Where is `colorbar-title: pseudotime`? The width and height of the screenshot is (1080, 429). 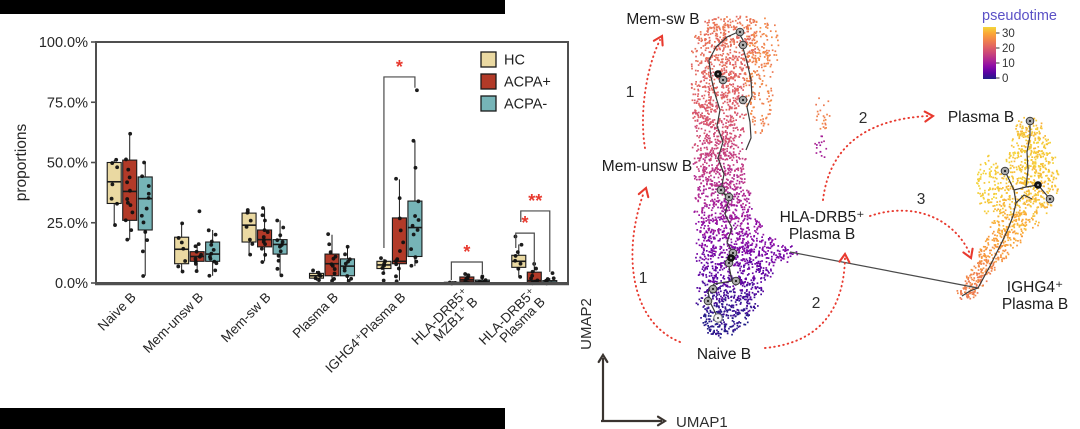 colorbar-title: pseudotime is located at coordinates (1019, 16).